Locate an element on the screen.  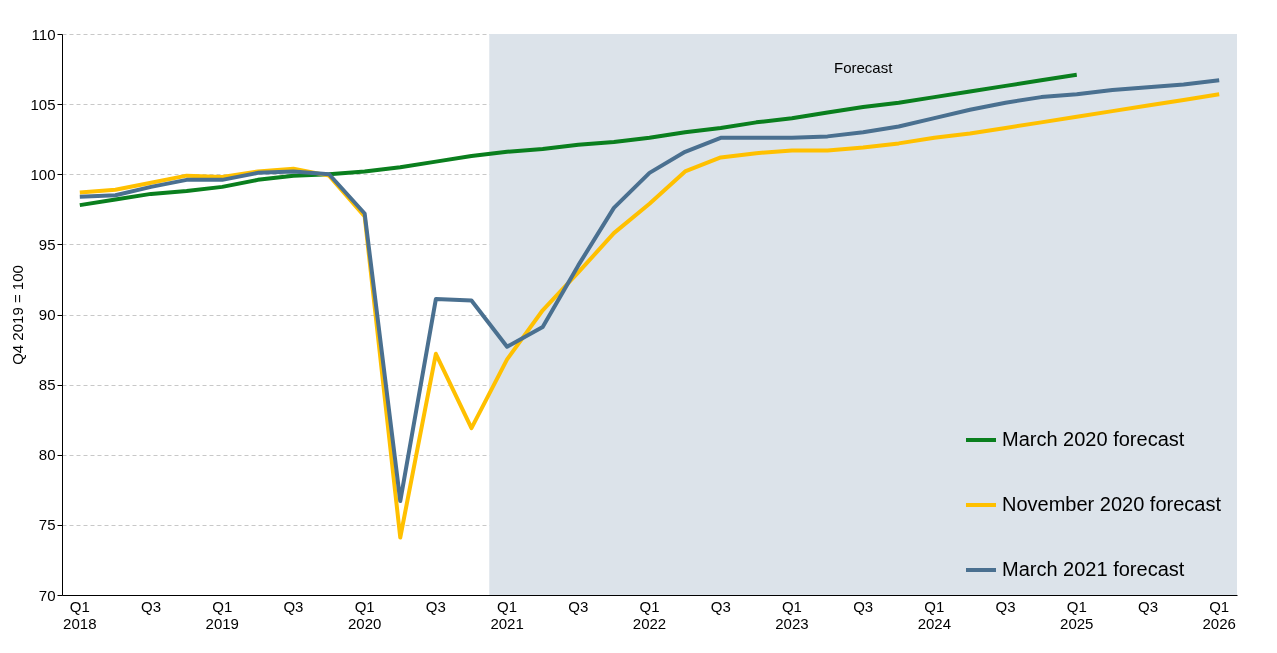
x-tick-label: Q1 2021 is located at coordinates (507, 614).